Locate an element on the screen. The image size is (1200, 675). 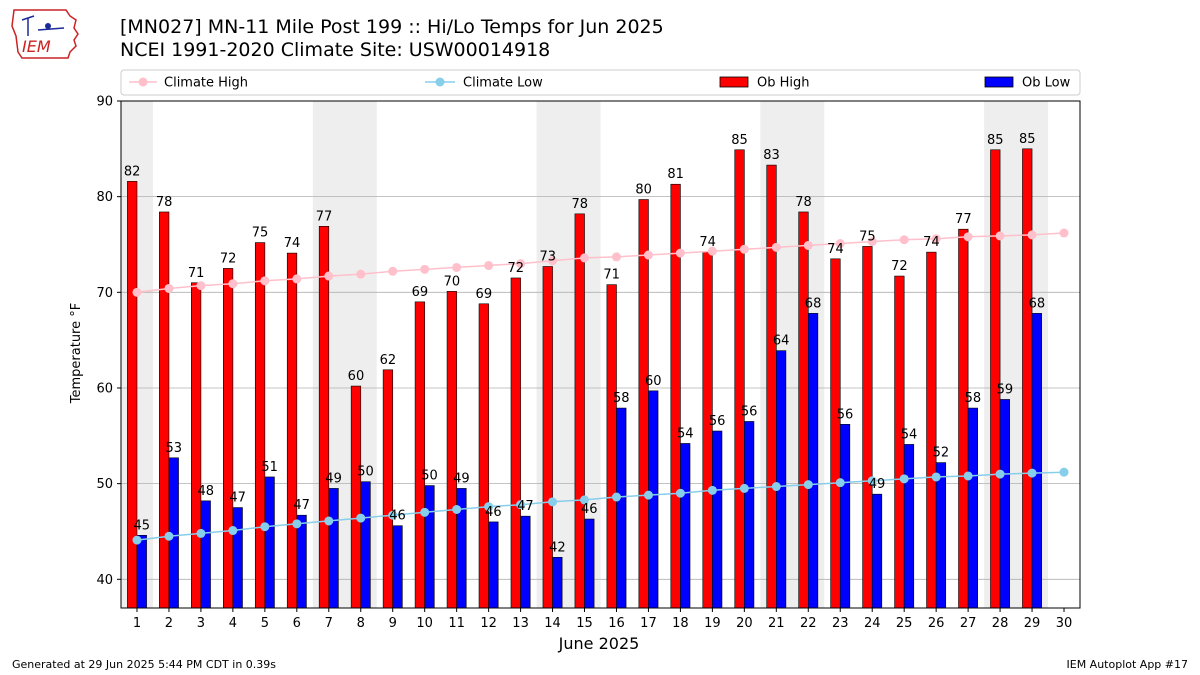
x-tick-label-23: 23 is located at coordinates (840, 623).